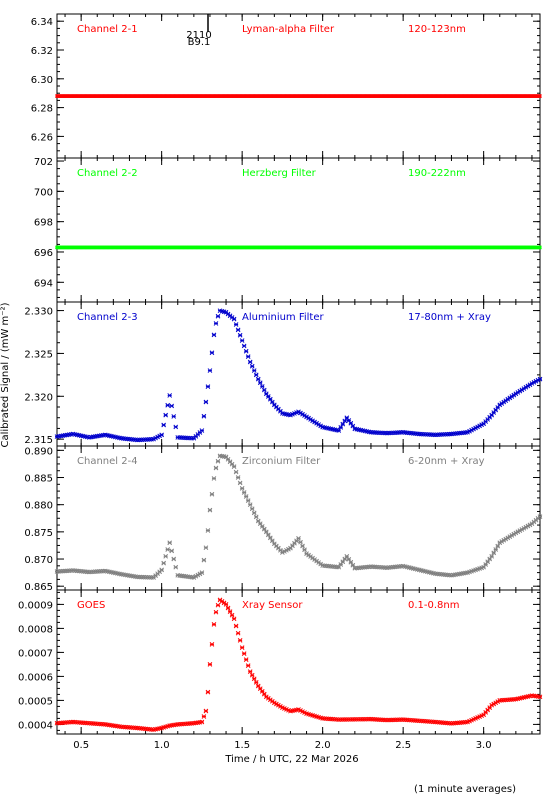 This screenshot has width=550, height=800. What do you see at coordinates (198, 35) in the screenshot?
I see `event-marker-time: 2110` at bounding box center [198, 35].